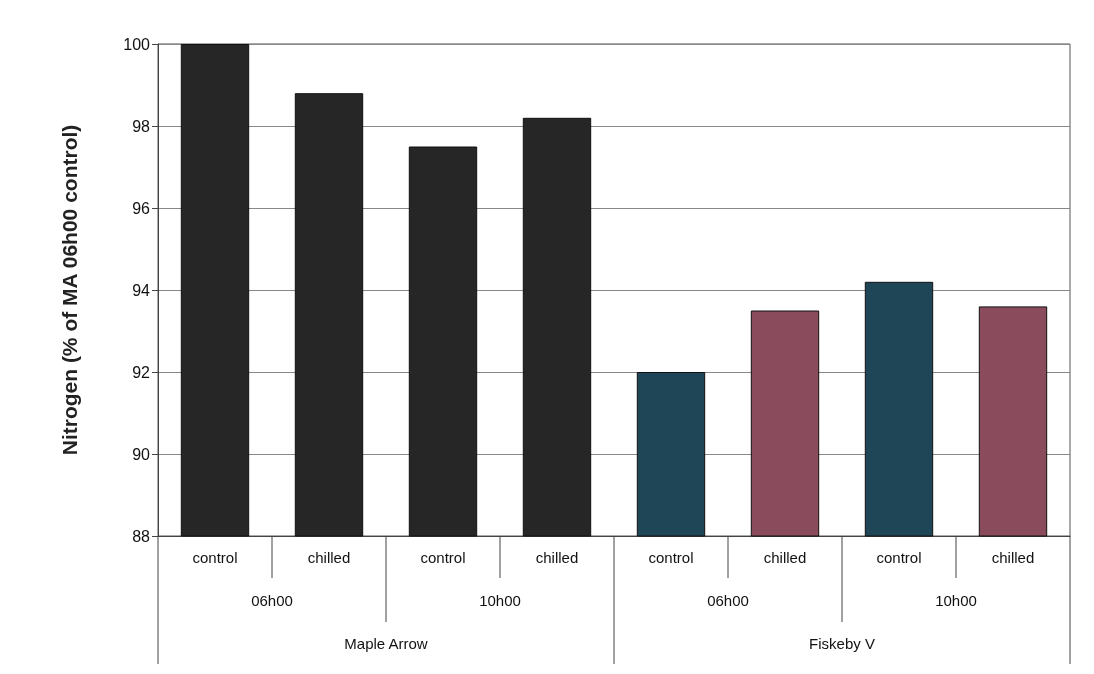  What do you see at coordinates (386, 643) in the screenshot?
I see `text: Maple Arrow` at bounding box center [386, 643].